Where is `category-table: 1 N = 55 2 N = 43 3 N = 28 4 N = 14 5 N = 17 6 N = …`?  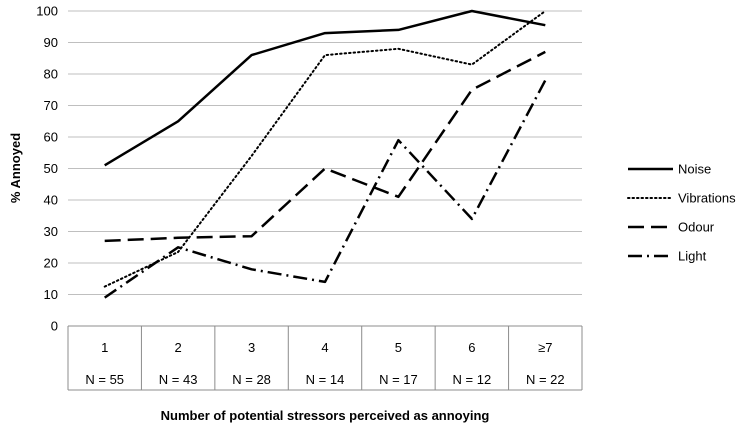
category-table: 1 N = 55 2 N = 43 3 N = 28 4 N = 14 5 N = 17 6 N = … is located at coordinates (325, 358).